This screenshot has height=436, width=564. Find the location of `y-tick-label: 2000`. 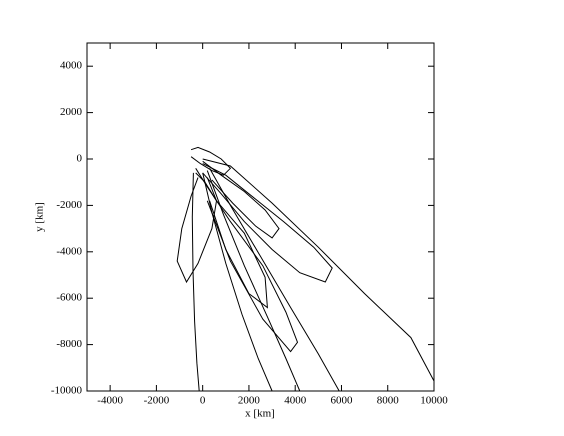

y-tick-label: 2000 is located at coordinates (71, 112).